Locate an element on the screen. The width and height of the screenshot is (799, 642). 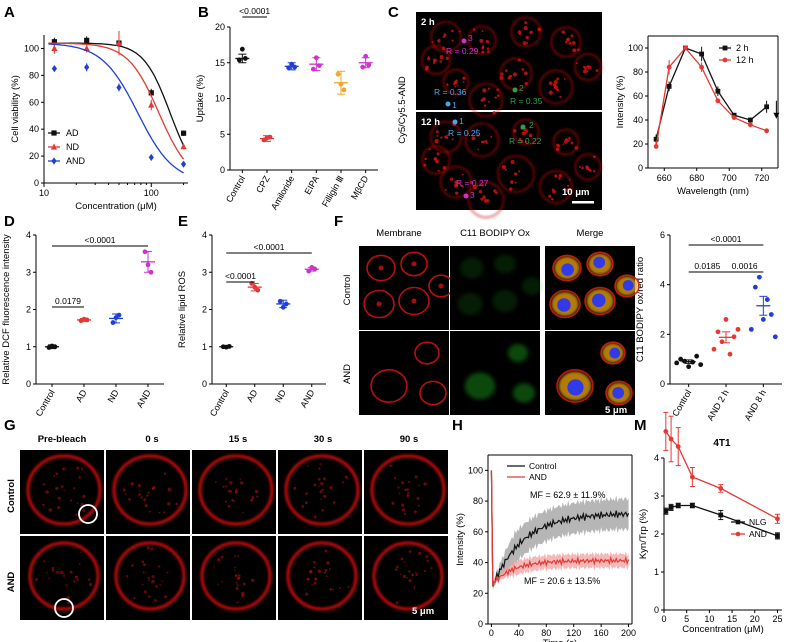
c-bottom-point-2-r: R = 0.22 is located at coordinates (525, 141).